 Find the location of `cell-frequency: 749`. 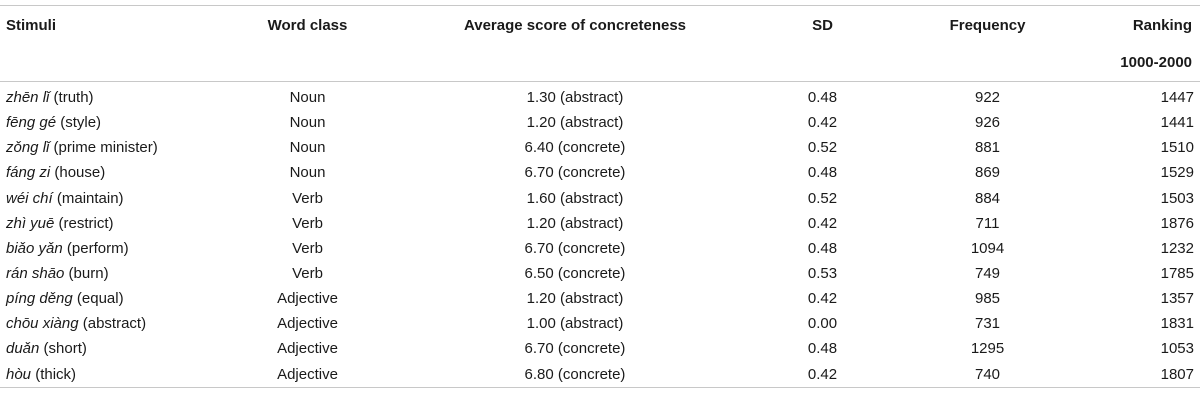

cell-frequency: 749 is located at coordinates (987, 274).